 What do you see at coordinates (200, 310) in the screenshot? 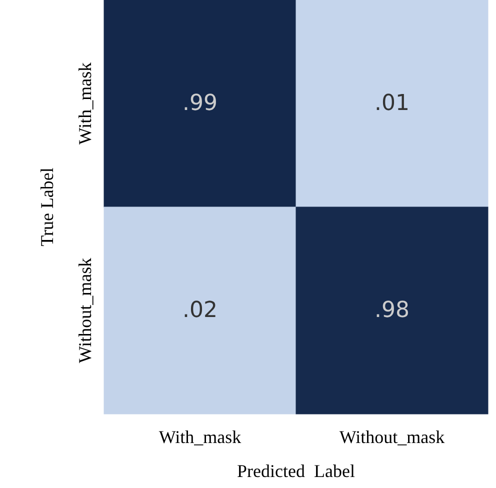
I see `data-label: .02` at bounding box center [200, 310].